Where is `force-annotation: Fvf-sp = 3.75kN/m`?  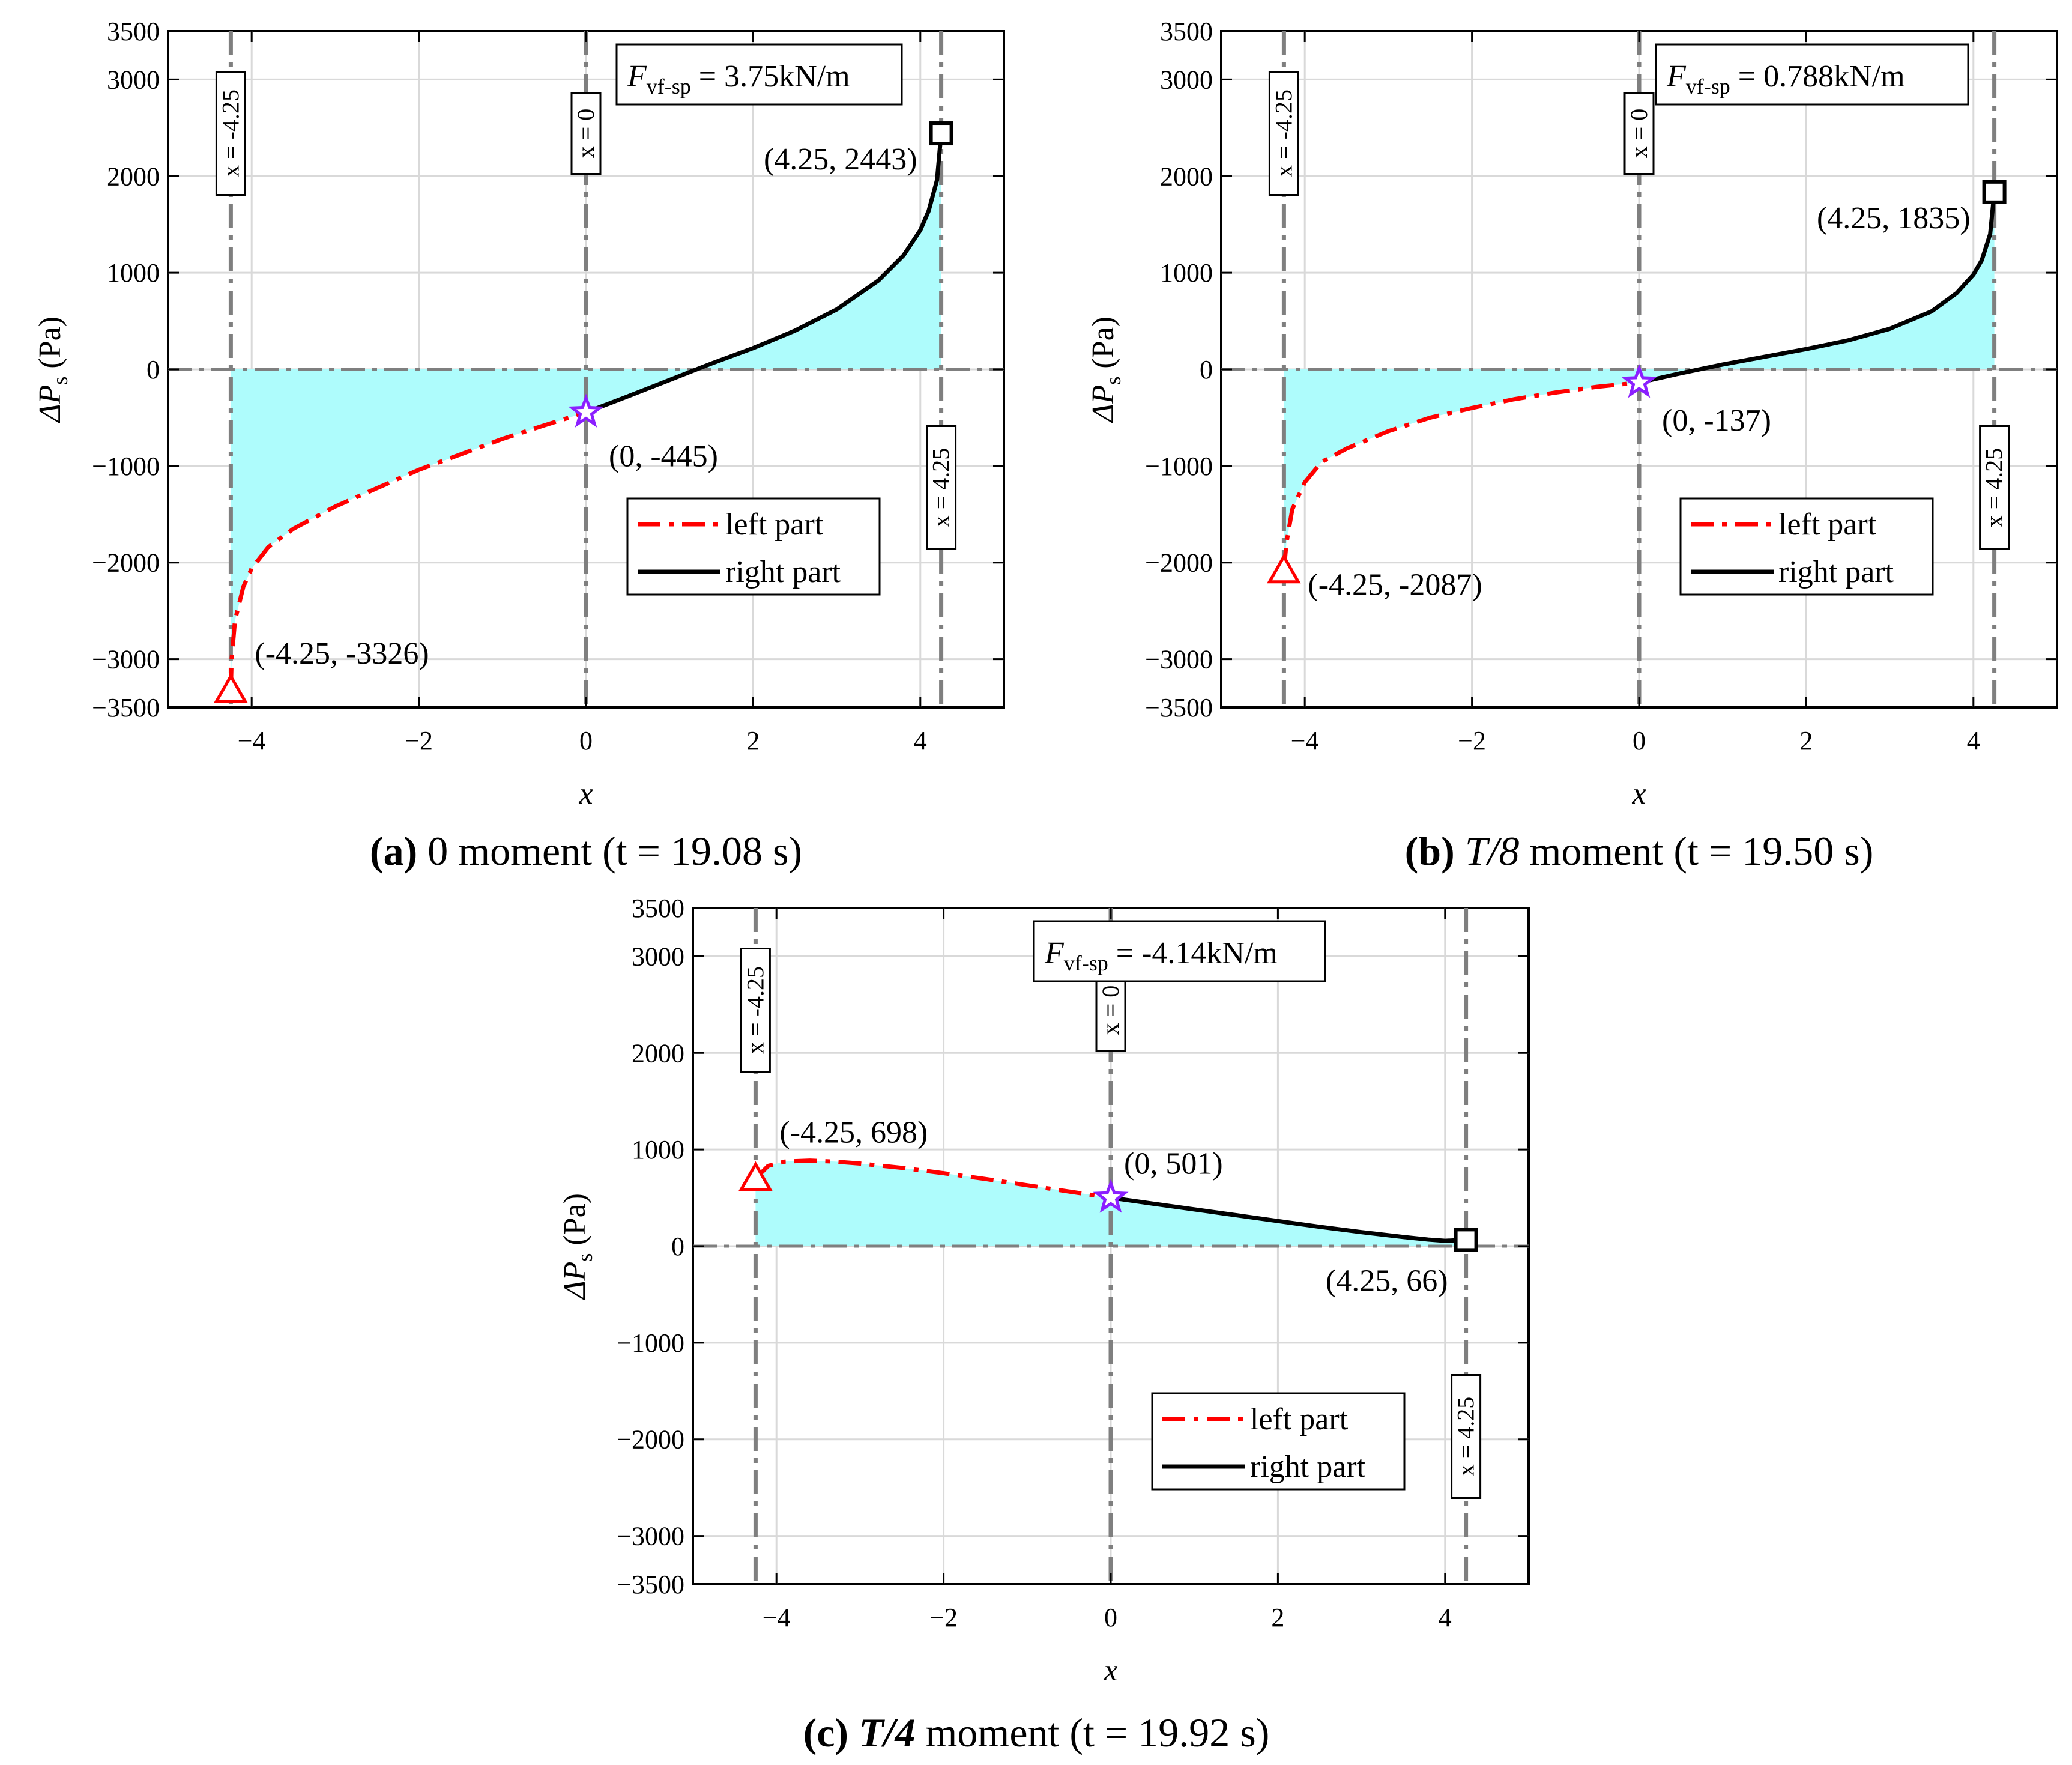 force-annotation: Fvf-sp = 3.75kN/m is located at coordinates (759, 74).